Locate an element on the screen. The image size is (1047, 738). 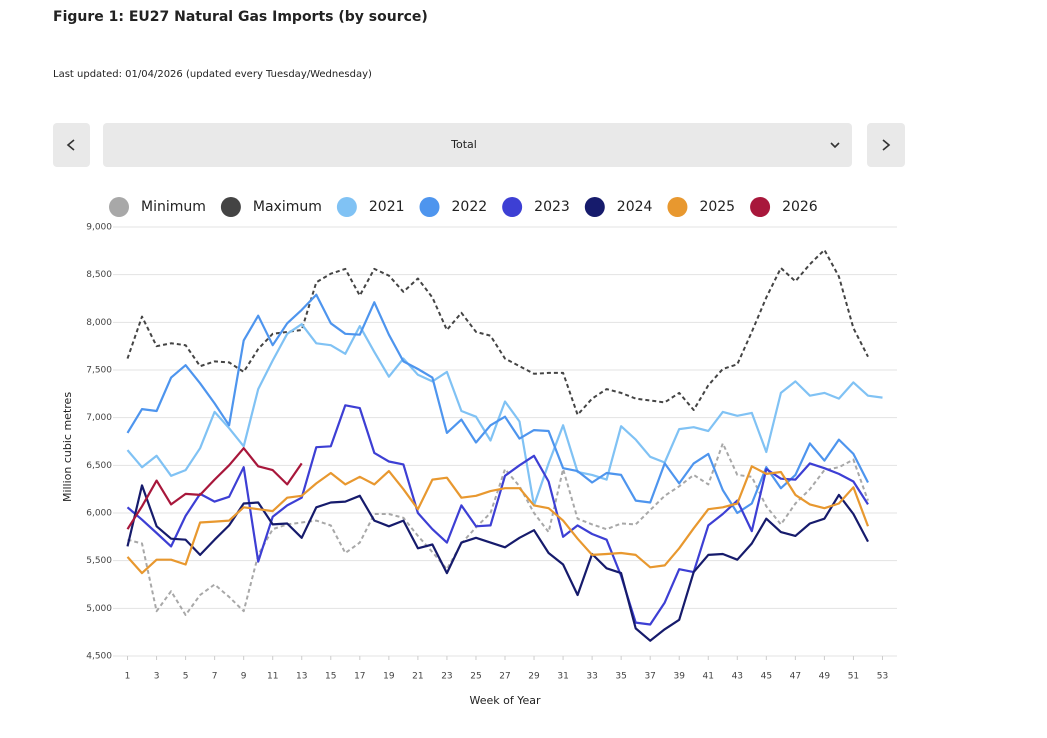
legend-label: Maximum is located at coordinates (287, 207).